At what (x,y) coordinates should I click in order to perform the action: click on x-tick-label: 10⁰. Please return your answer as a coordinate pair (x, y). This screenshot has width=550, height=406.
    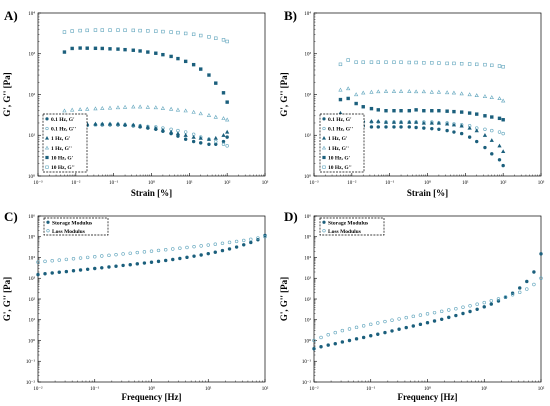
    Looking at the image, I should click on (427, 183).